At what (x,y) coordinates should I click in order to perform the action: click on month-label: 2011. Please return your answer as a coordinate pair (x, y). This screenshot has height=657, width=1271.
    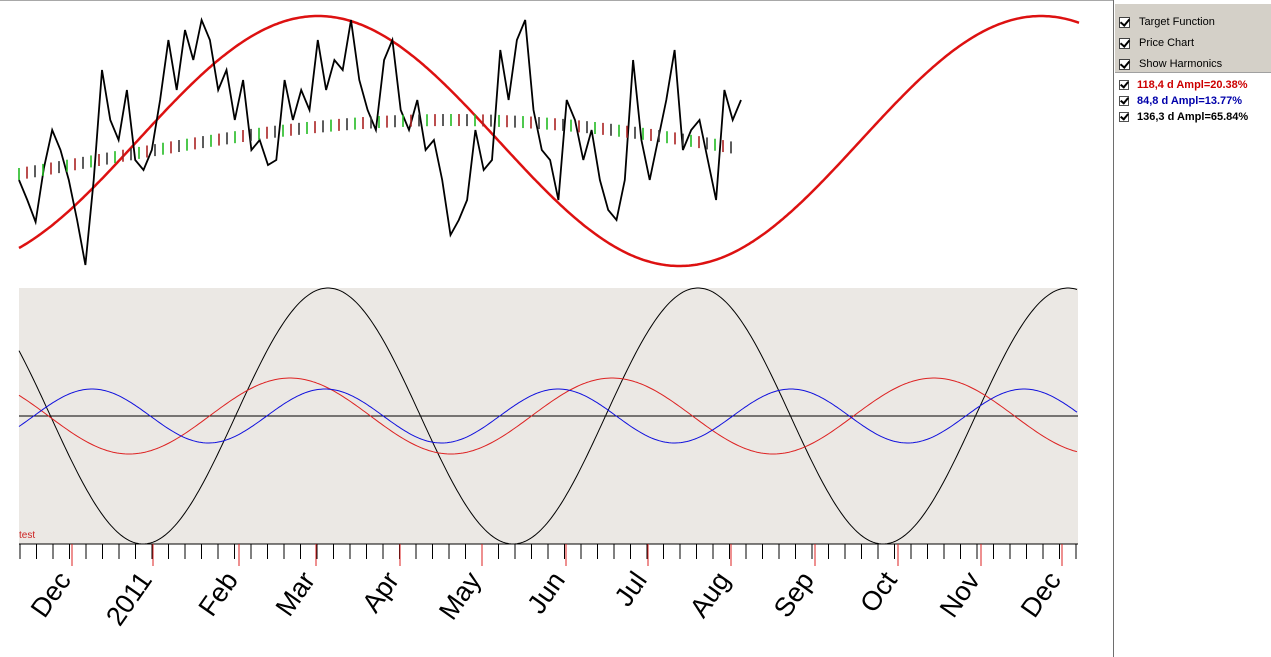
    Looking at the image, I should click on (129, 598).